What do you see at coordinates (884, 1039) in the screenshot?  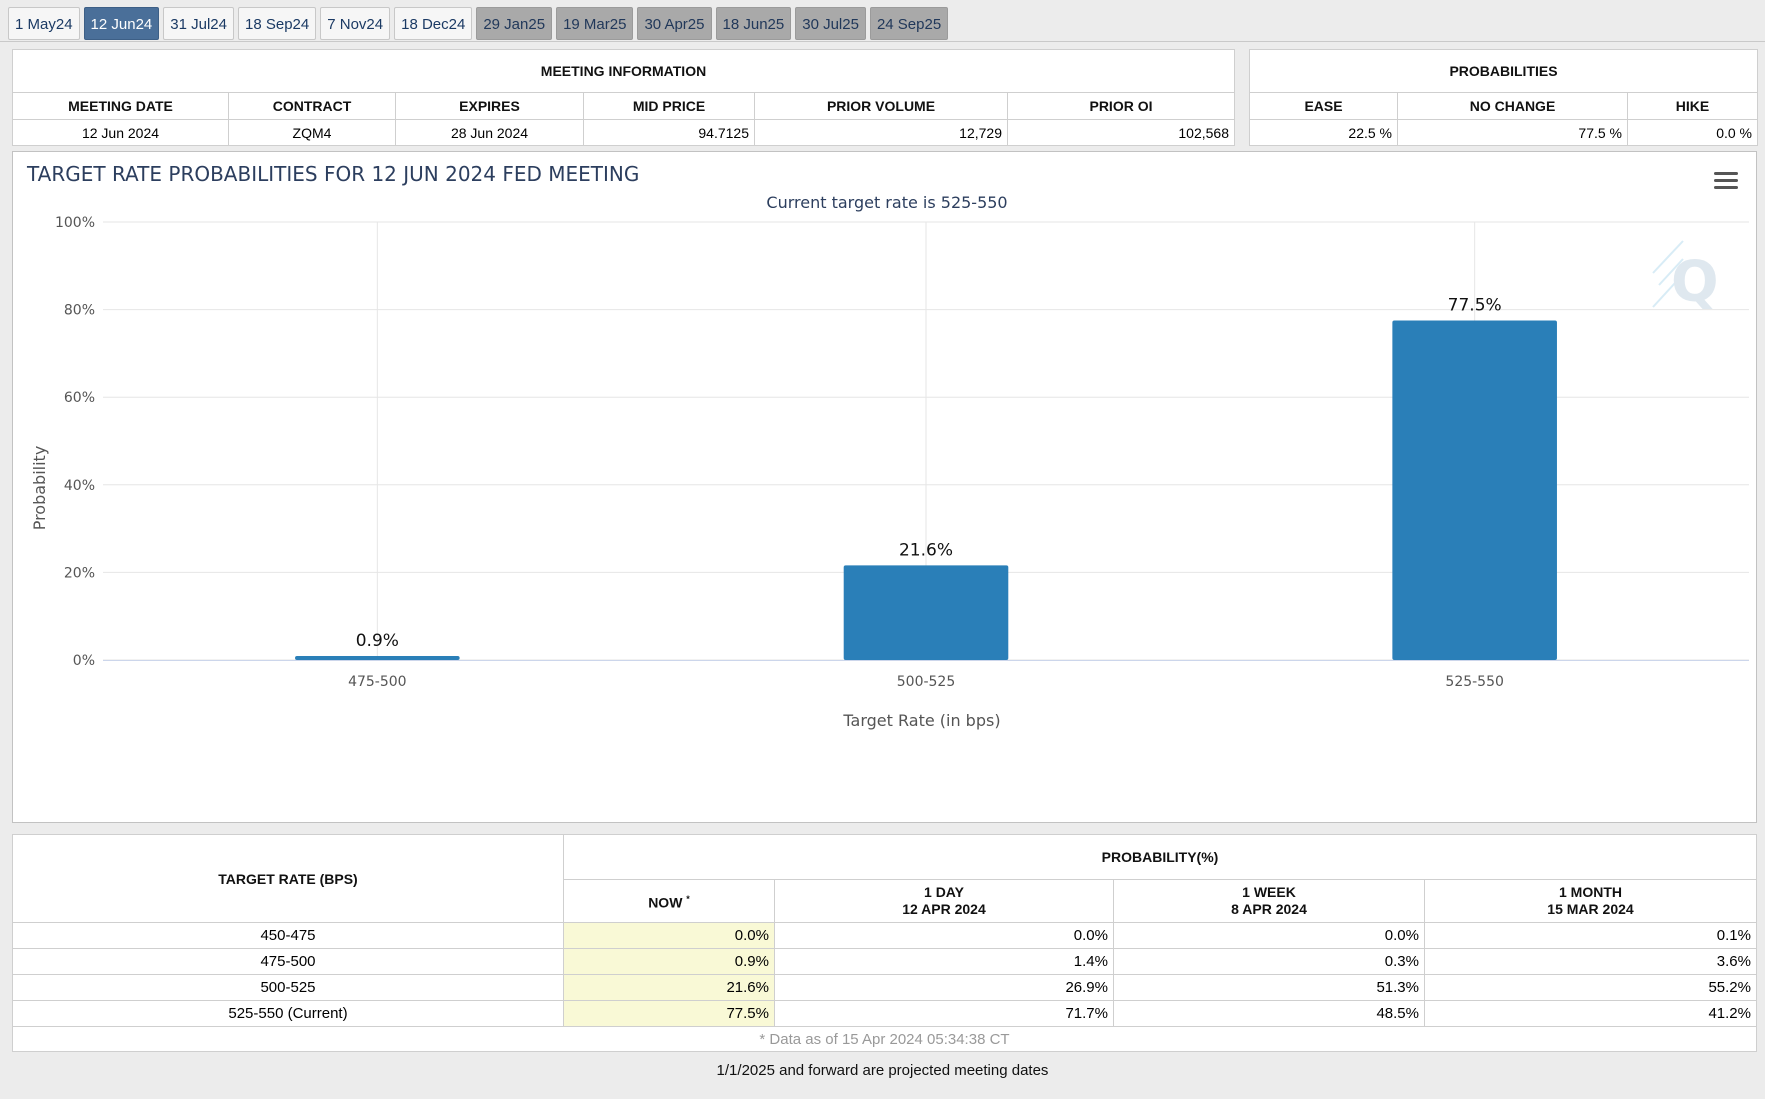 I see `data-timestamp-note: * Data as of 15 Apr 2024 05:34:38 CT` at bounding box center [884, 1039].